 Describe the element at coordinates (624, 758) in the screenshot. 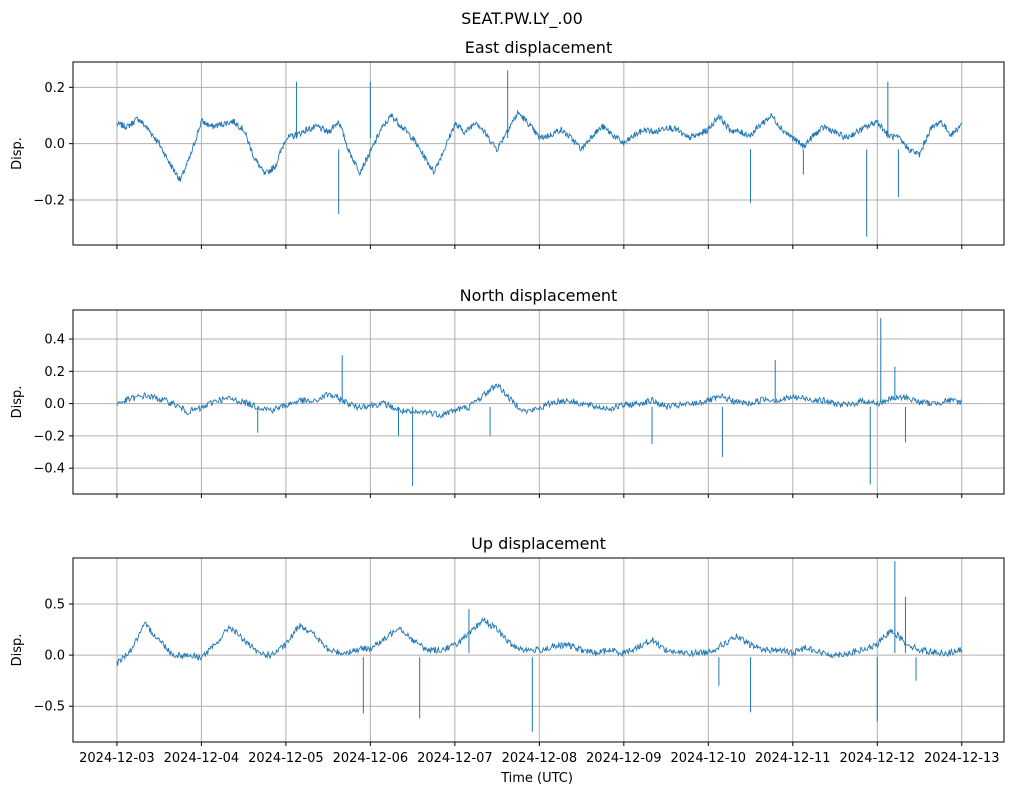

I see `x-tick-label: 2024-12-09` at that location.